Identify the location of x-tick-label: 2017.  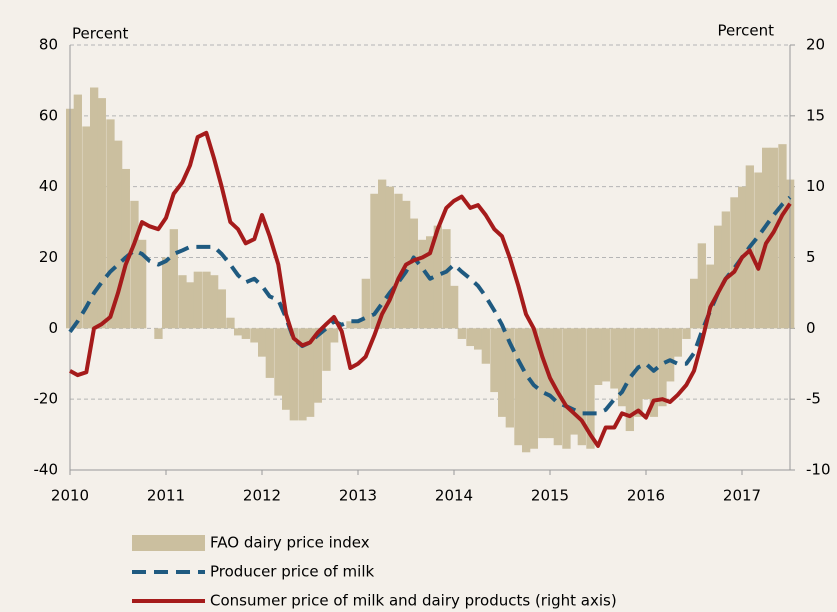
(742, 496).